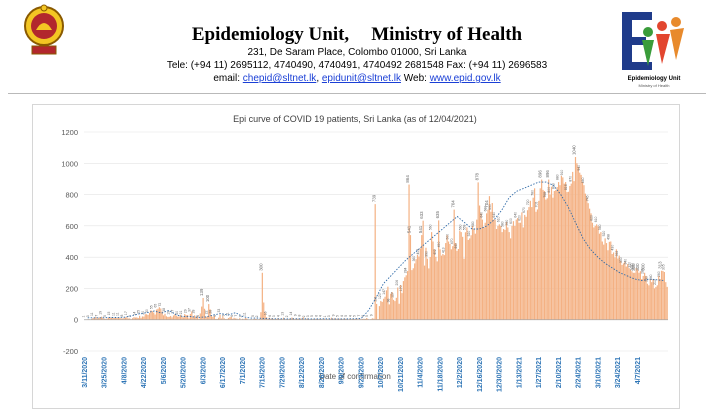 Image resolution: width=714 pixels, height=413 pixels. I want to click on data-label: 560, so click(460, 227).